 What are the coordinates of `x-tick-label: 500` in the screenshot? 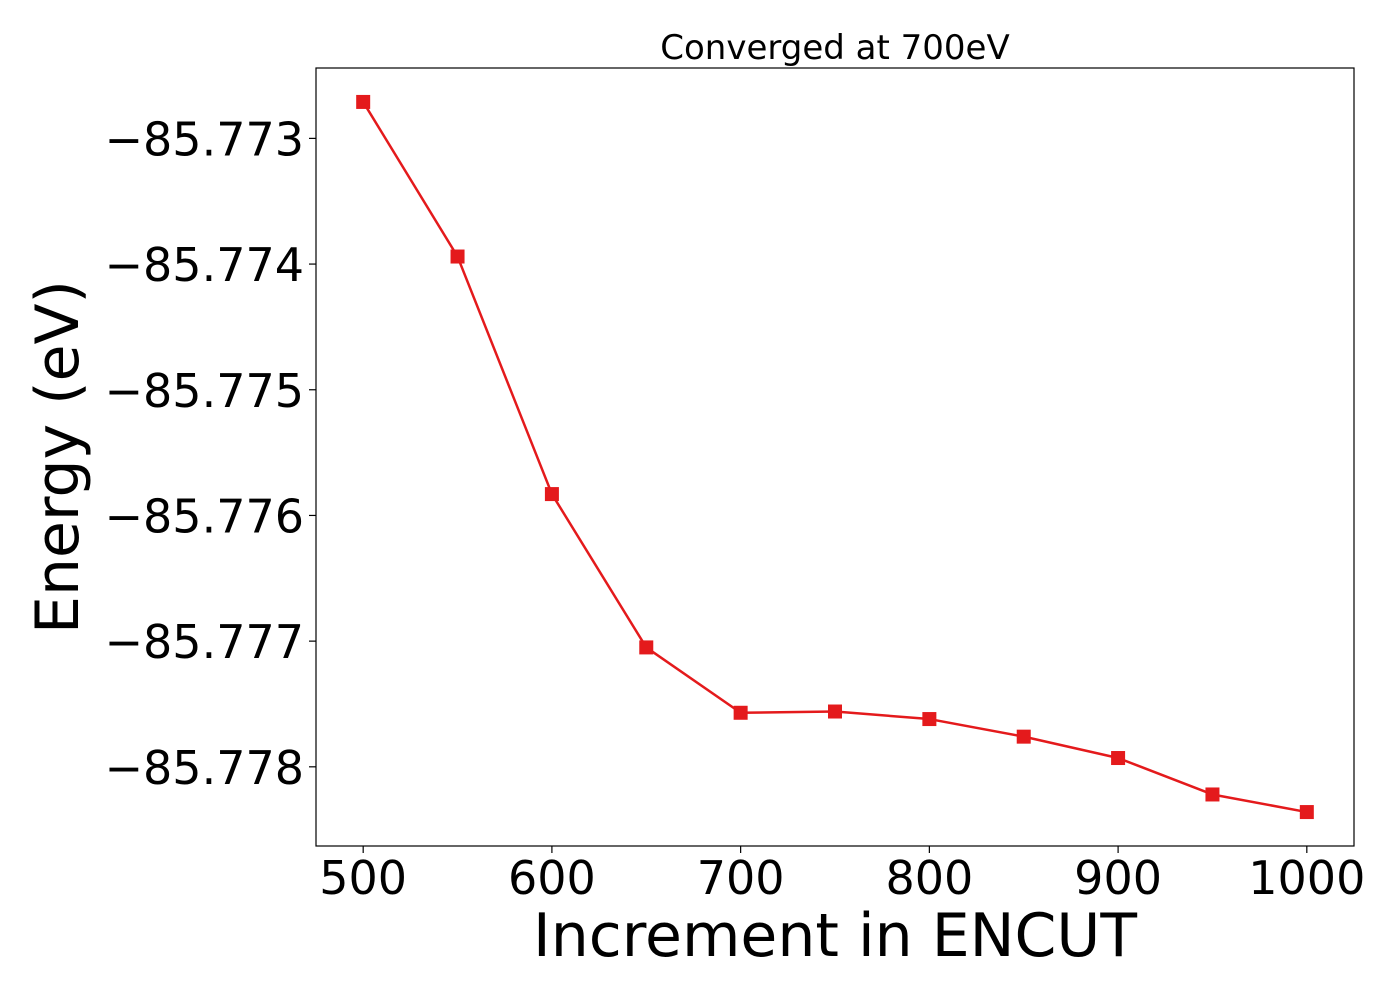 It's located at (363, 878).